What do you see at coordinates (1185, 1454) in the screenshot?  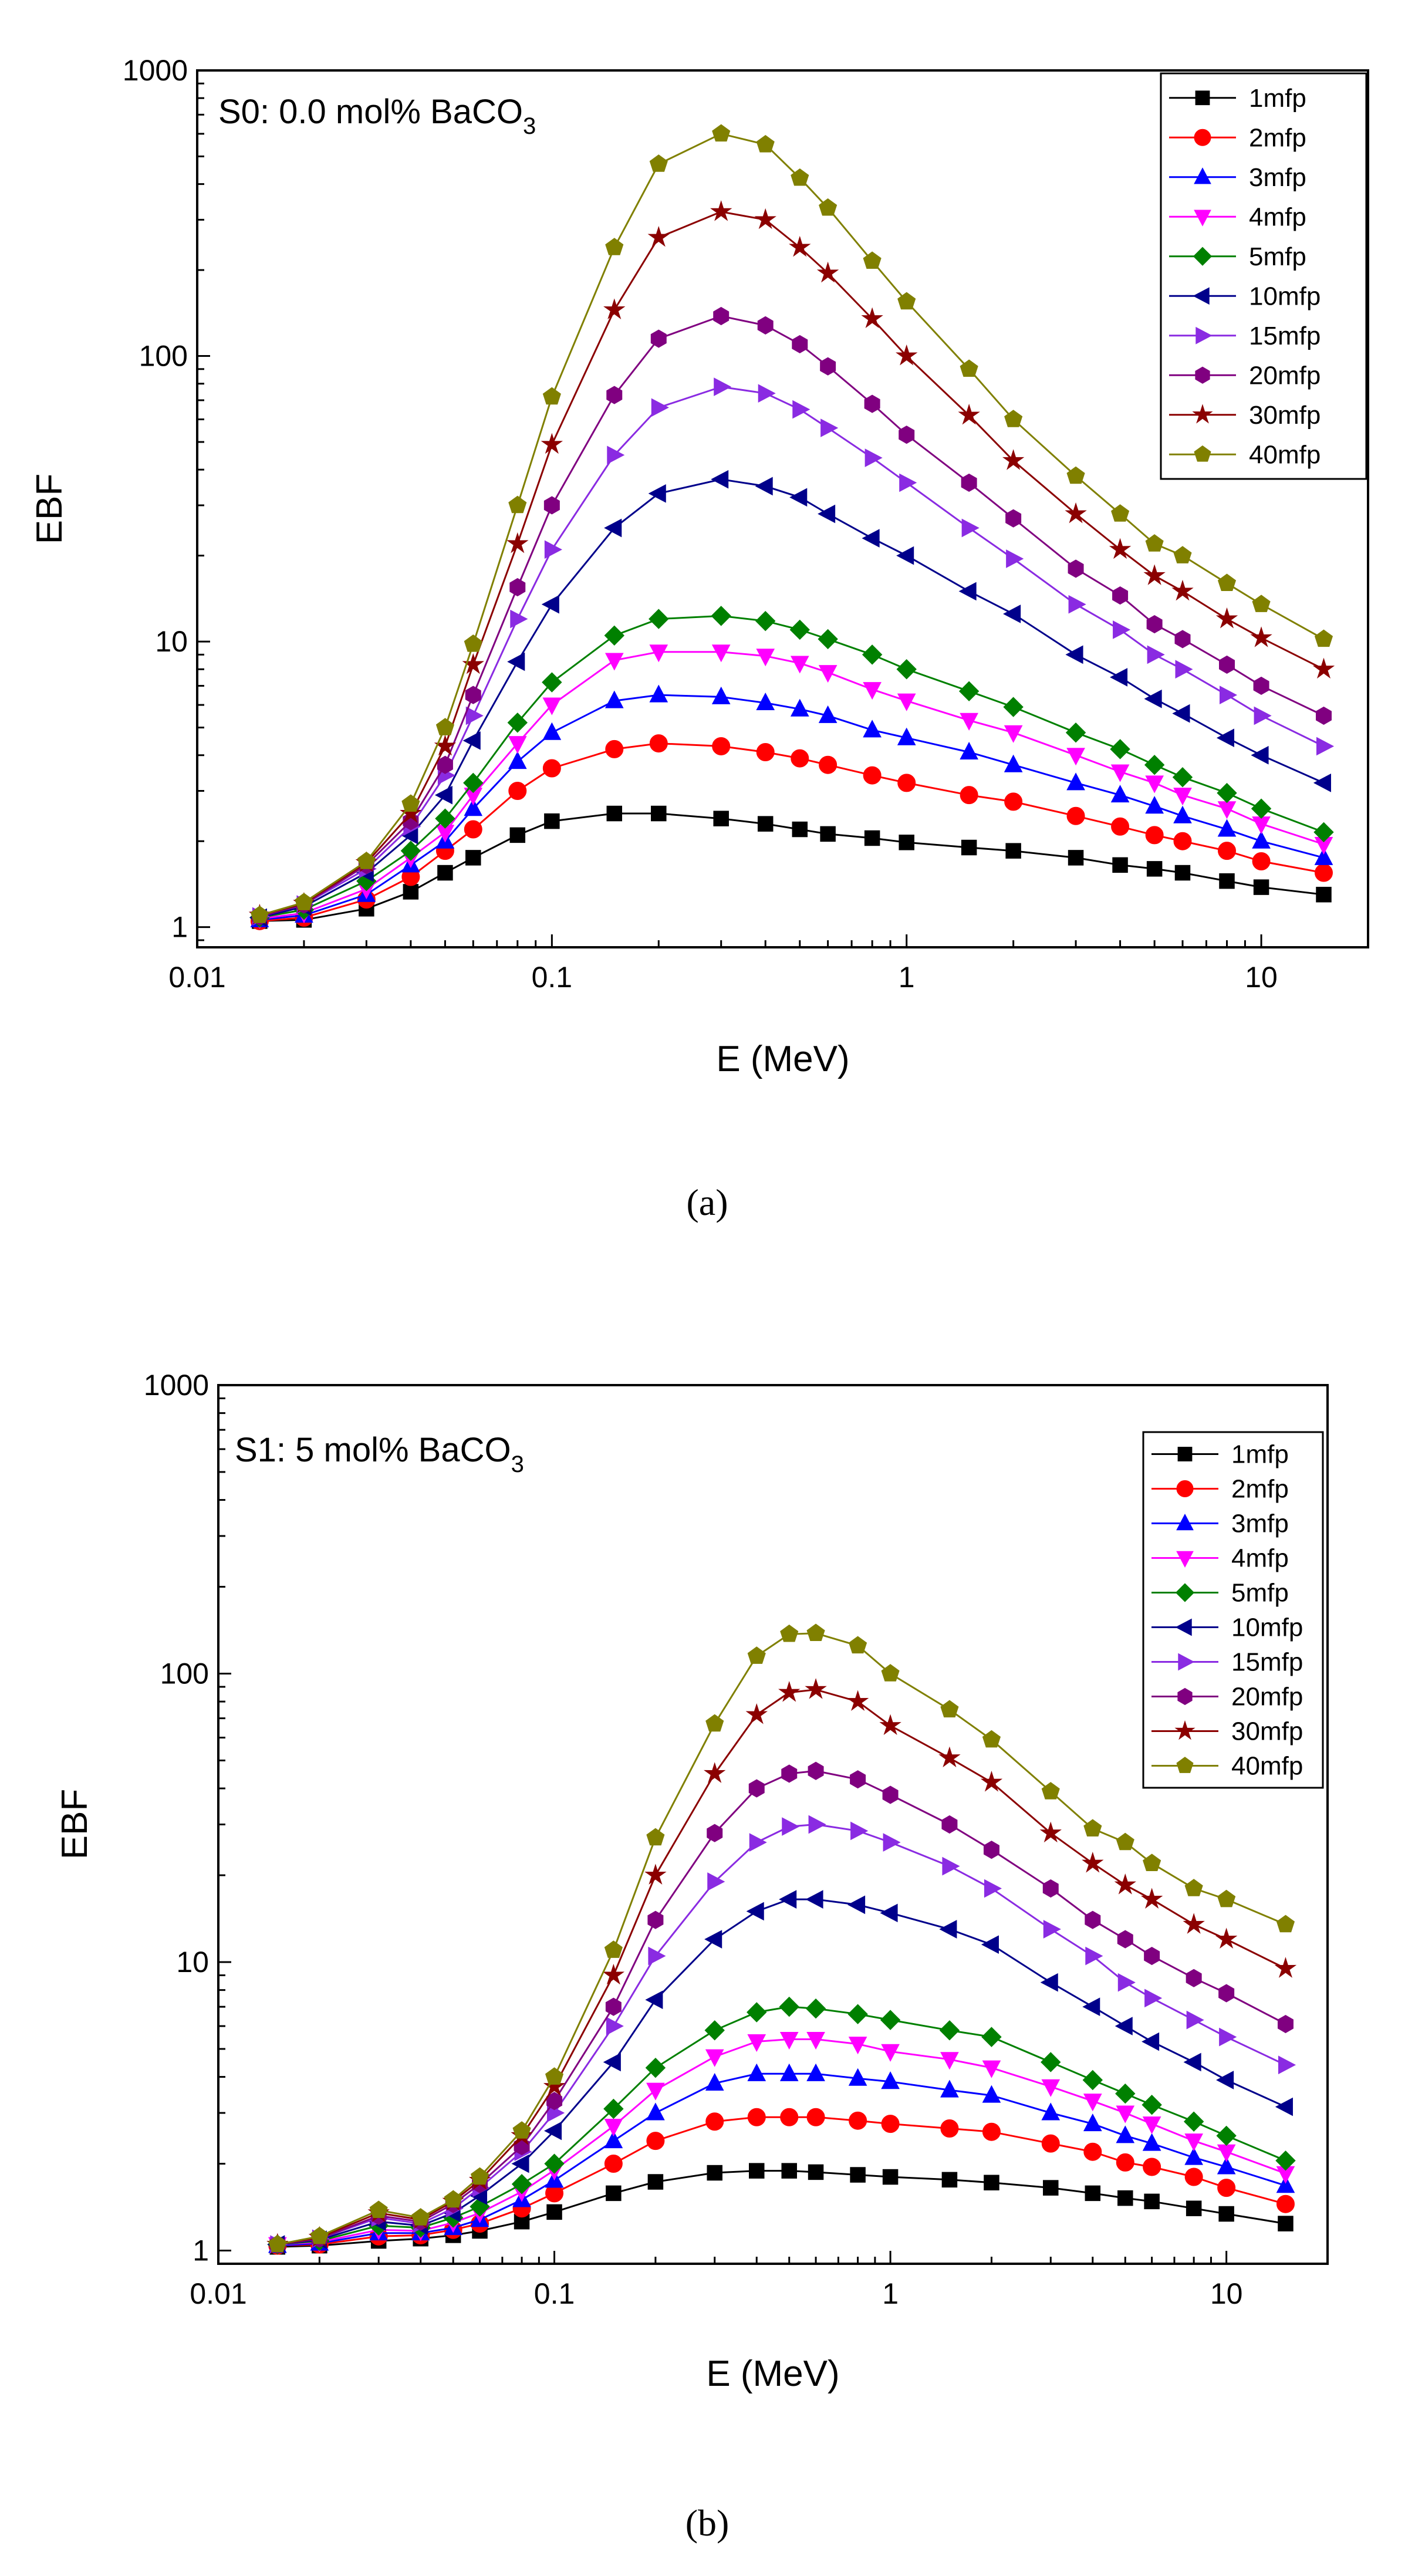 I see `legend-marker-1mfp` at bounding box center [1185, 1454].